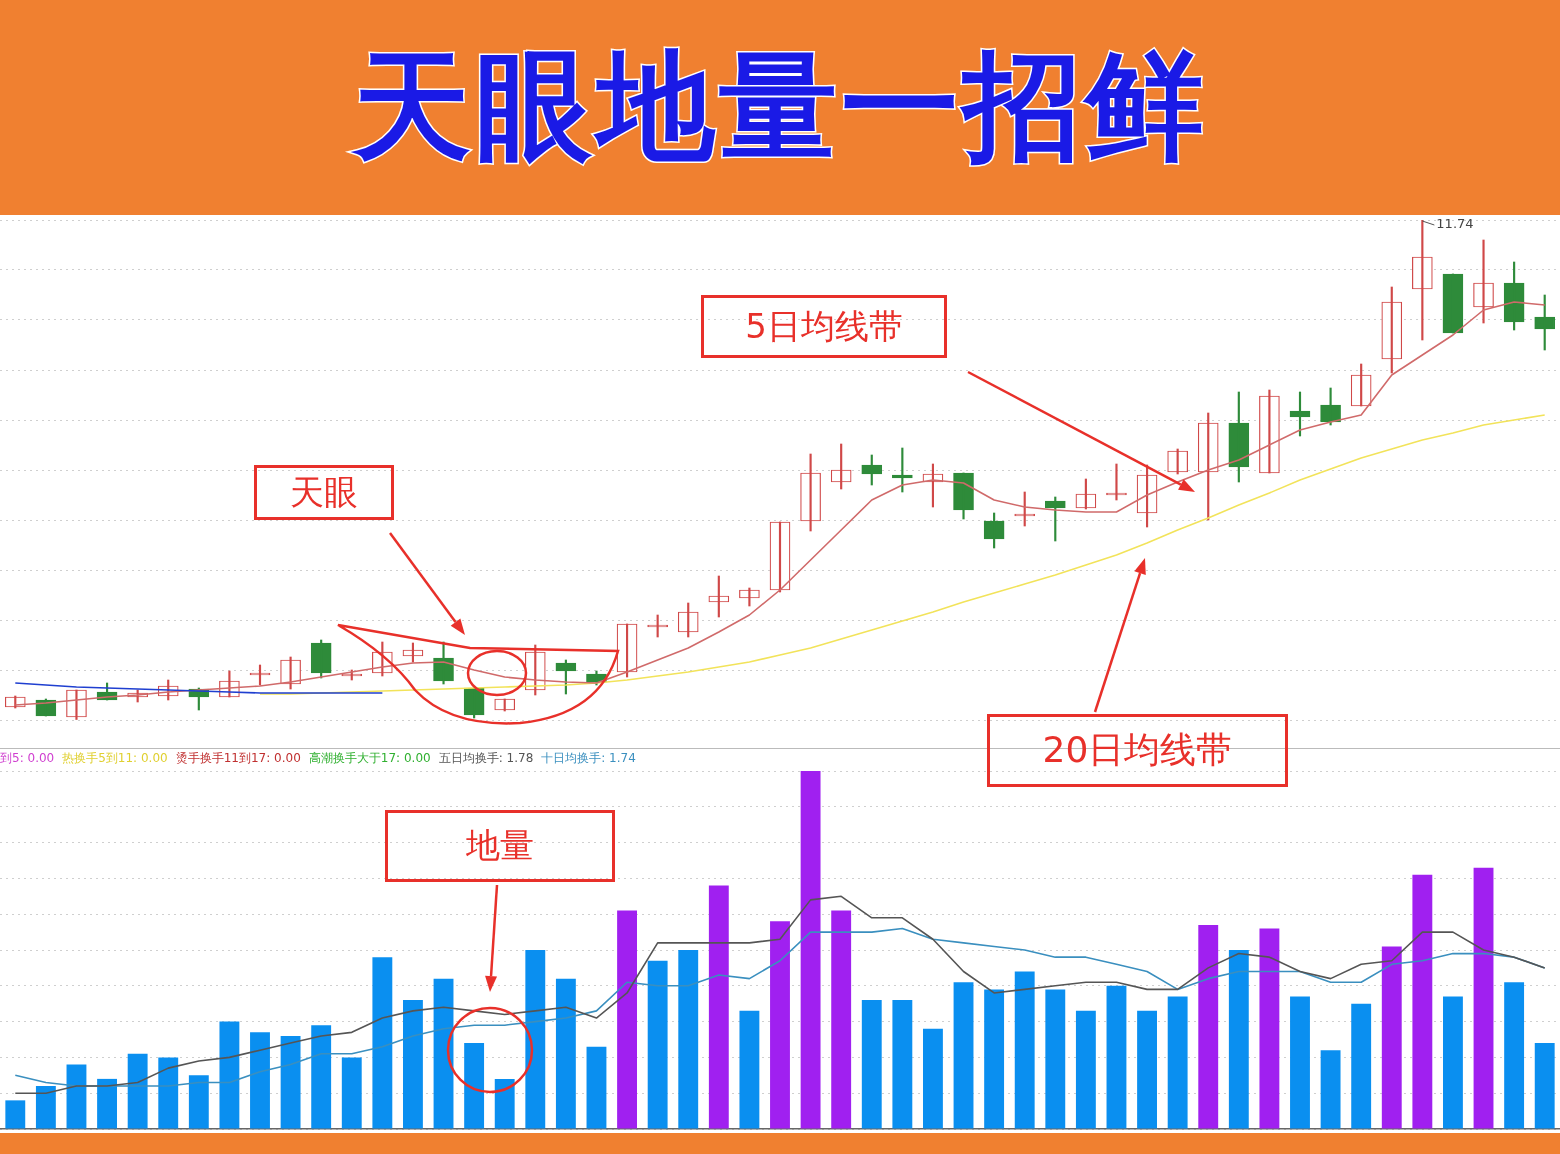  Describe the element at coordinates (824, 326) in the screenshot. I see `annotation: 5日均线带` at that location.